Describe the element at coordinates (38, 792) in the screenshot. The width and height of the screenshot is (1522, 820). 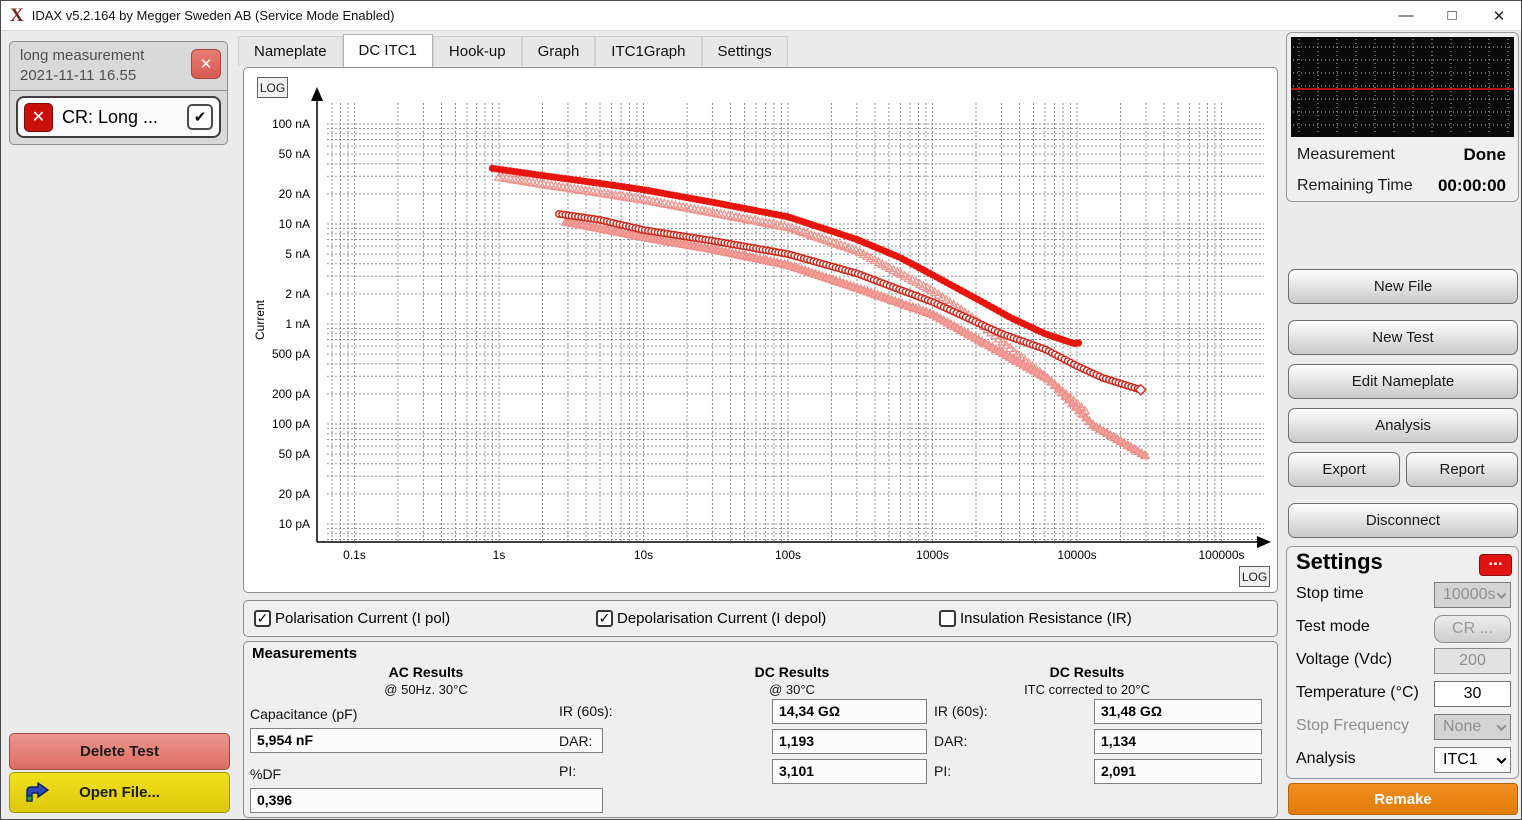
I see `open-file-icon` at that location.